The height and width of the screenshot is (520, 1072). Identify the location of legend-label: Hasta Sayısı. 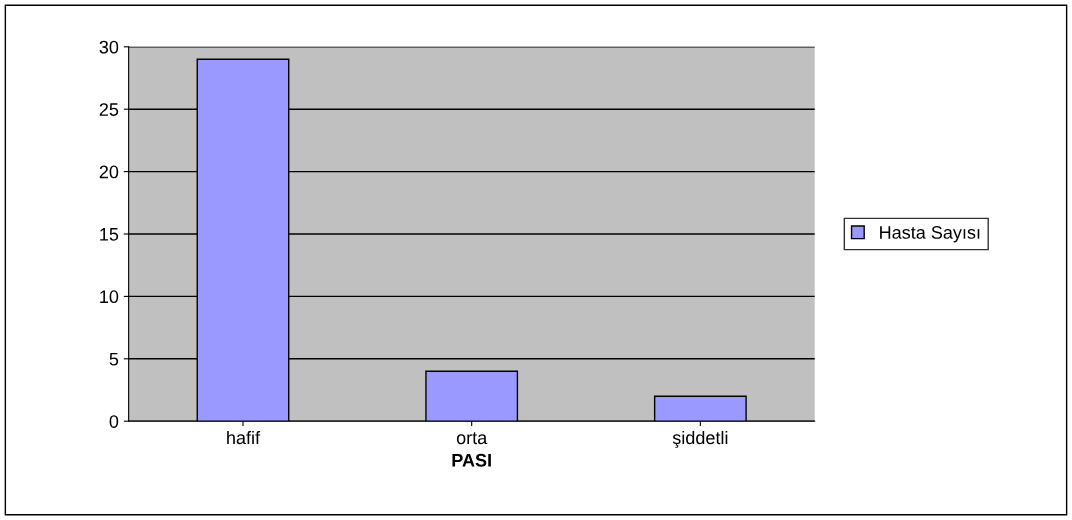
(930, 234).